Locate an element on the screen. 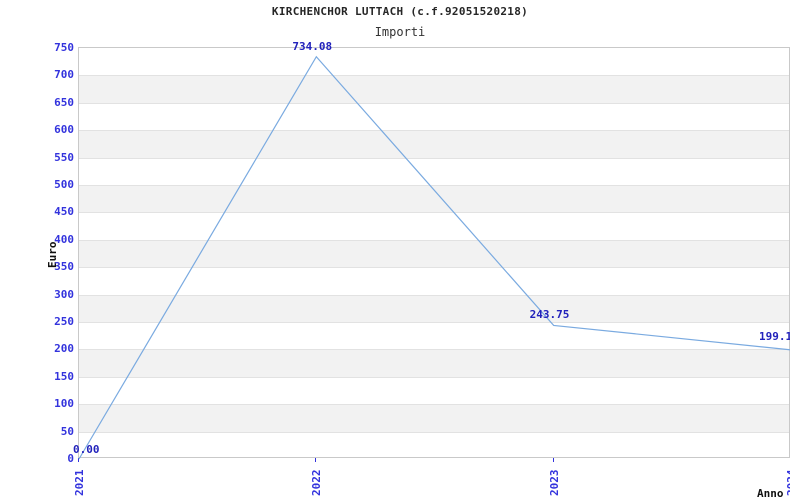  y-axis-tick-label: 300 is located at coordinates (64, 294).